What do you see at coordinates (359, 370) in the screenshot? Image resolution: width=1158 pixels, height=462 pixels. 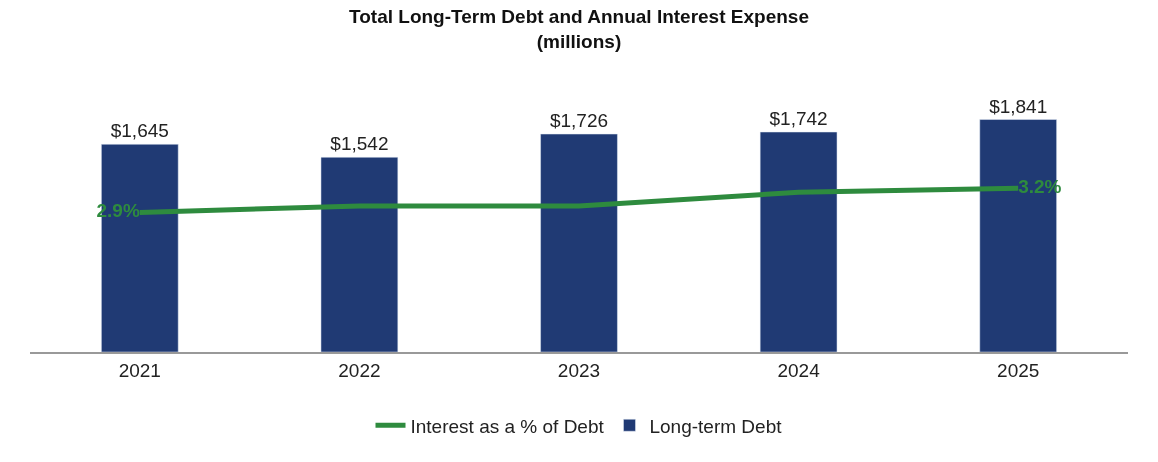 I see `x-tick-label: 2022` at bounding box center [359, 370].